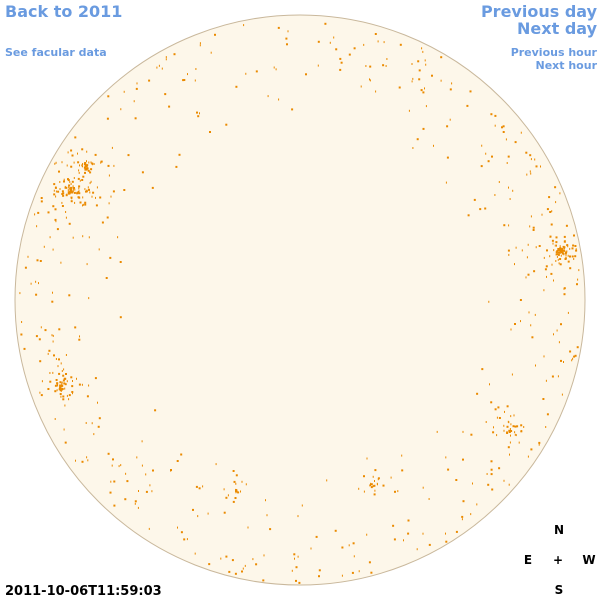  I want to click on next-hour-link: Next hour, so click(567, 65).